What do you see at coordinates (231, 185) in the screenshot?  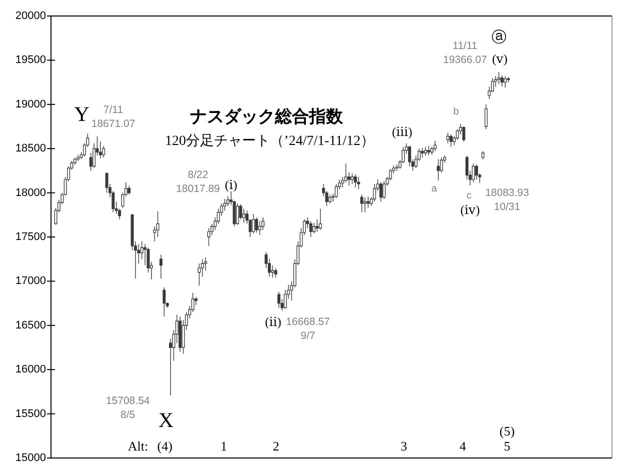 I see `annotation: (ⅰ)` at bounding box center [231, 185].